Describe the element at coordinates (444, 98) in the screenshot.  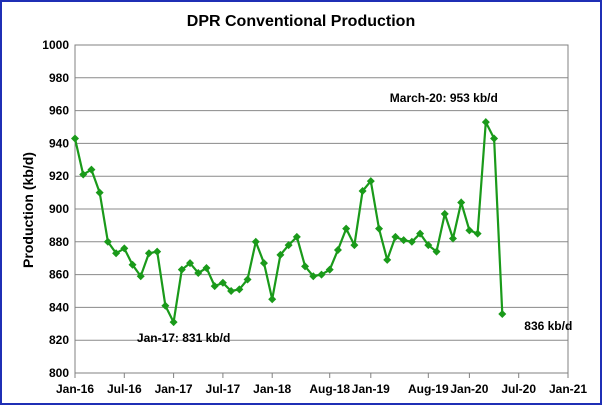
I see `annotation-label: March-20: 953 kb/d` at that location.